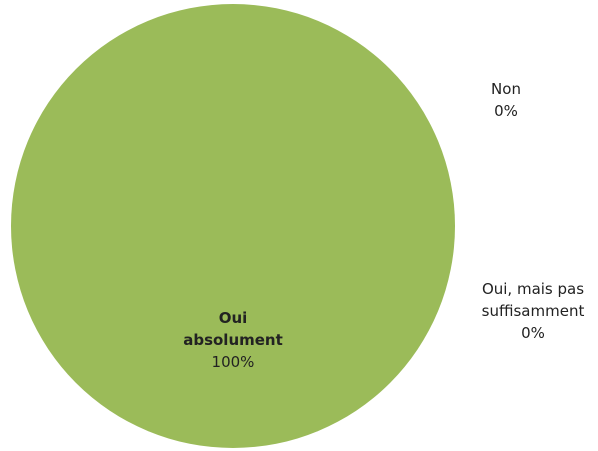 The height and width of the screenshot is (451, 598). Describe the element at coordinates (506, 100) in the screenshot. I see `data-label: Non 0%` at that location.